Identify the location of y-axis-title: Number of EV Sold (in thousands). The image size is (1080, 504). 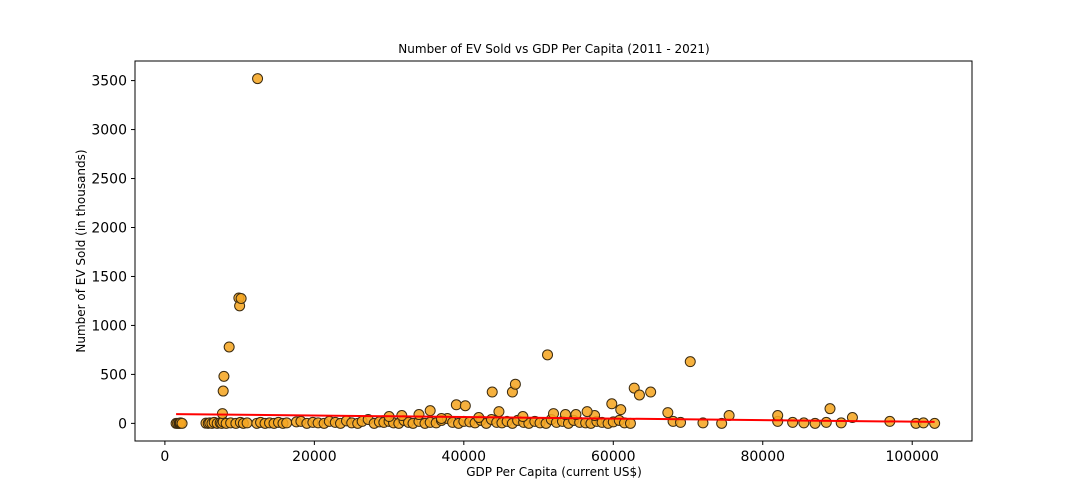
(81, 250).